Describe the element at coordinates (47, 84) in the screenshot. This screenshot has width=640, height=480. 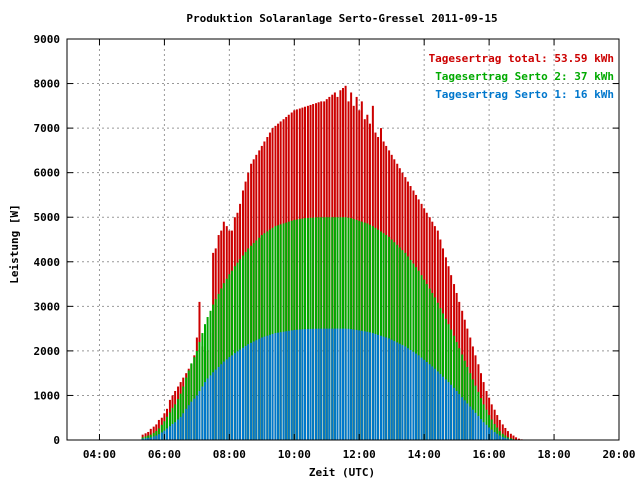
I see `y-tick-label: 8000` at that location.